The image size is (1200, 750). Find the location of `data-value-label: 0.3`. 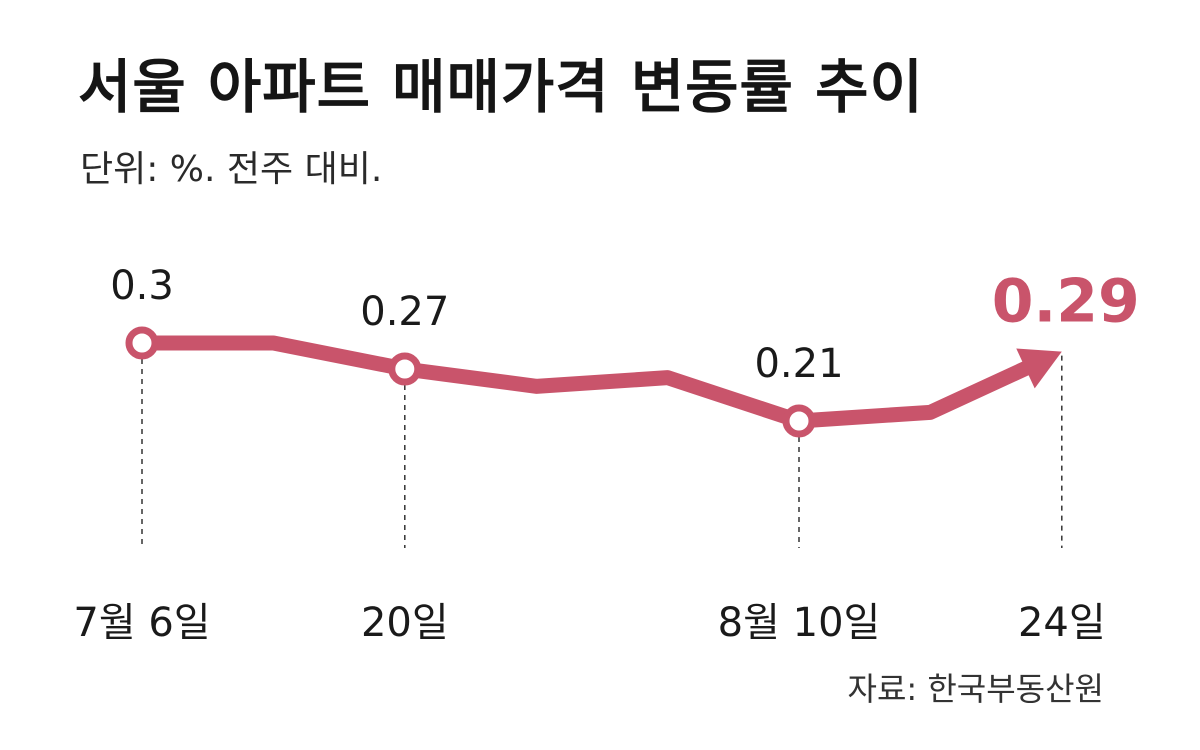

data-value-label: 0.3 is located at coordinates (142, 286).